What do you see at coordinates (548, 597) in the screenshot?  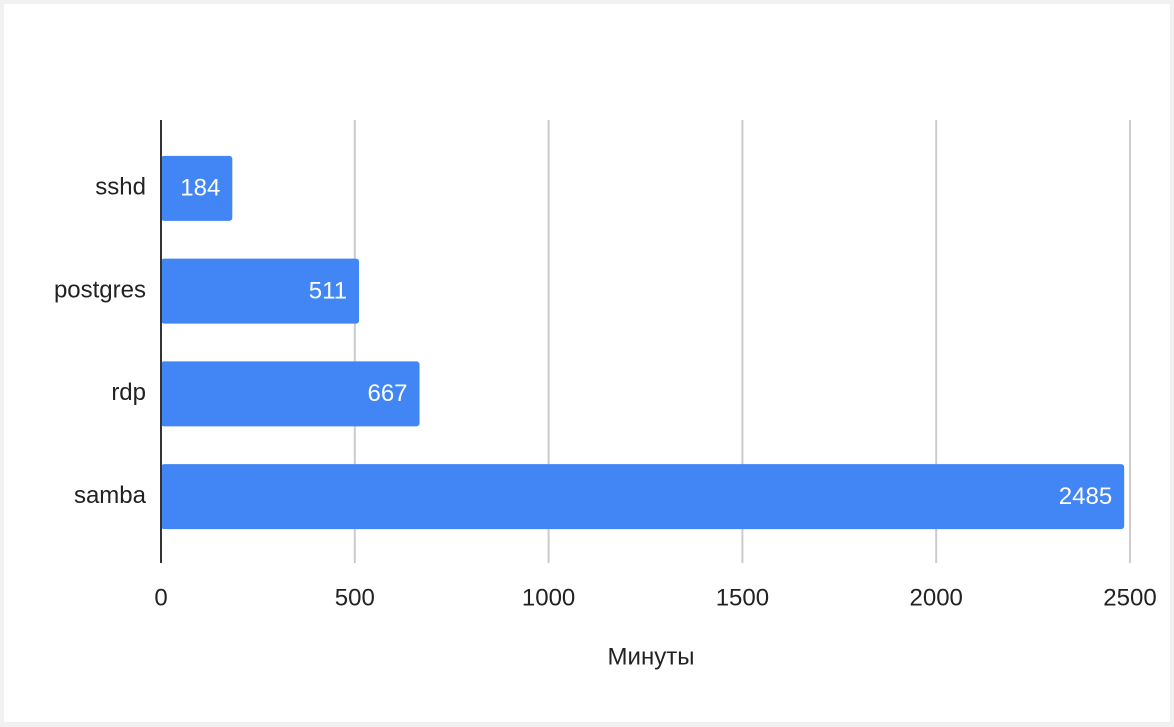 I see `x-tick-label: 1000` at bounding box center [548, 597].